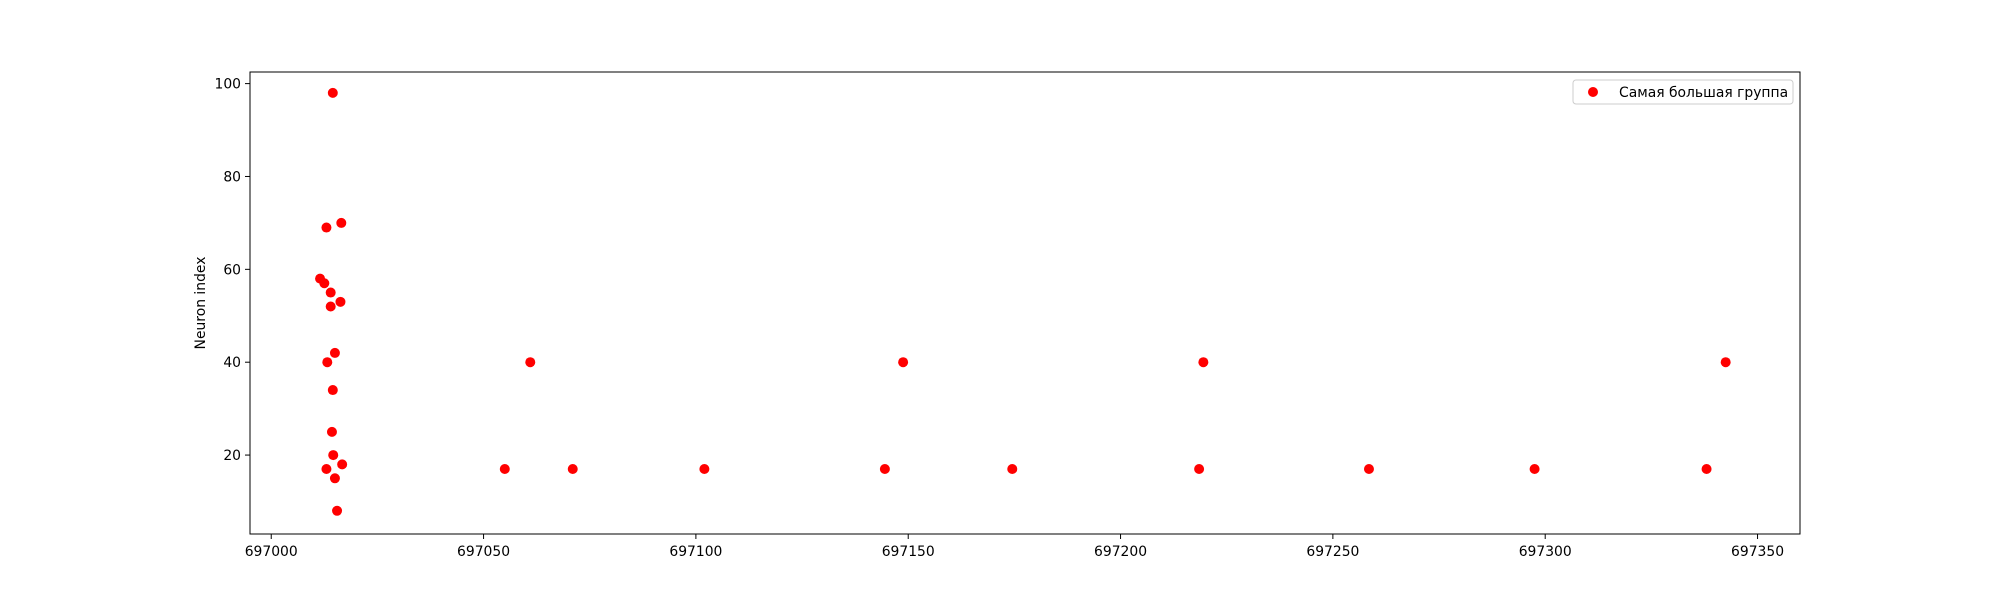  What do you see at coordinates (1545, 552) in the screenshot?
I see `x-tick-label: 697300` at bounding box center [1545, 552].